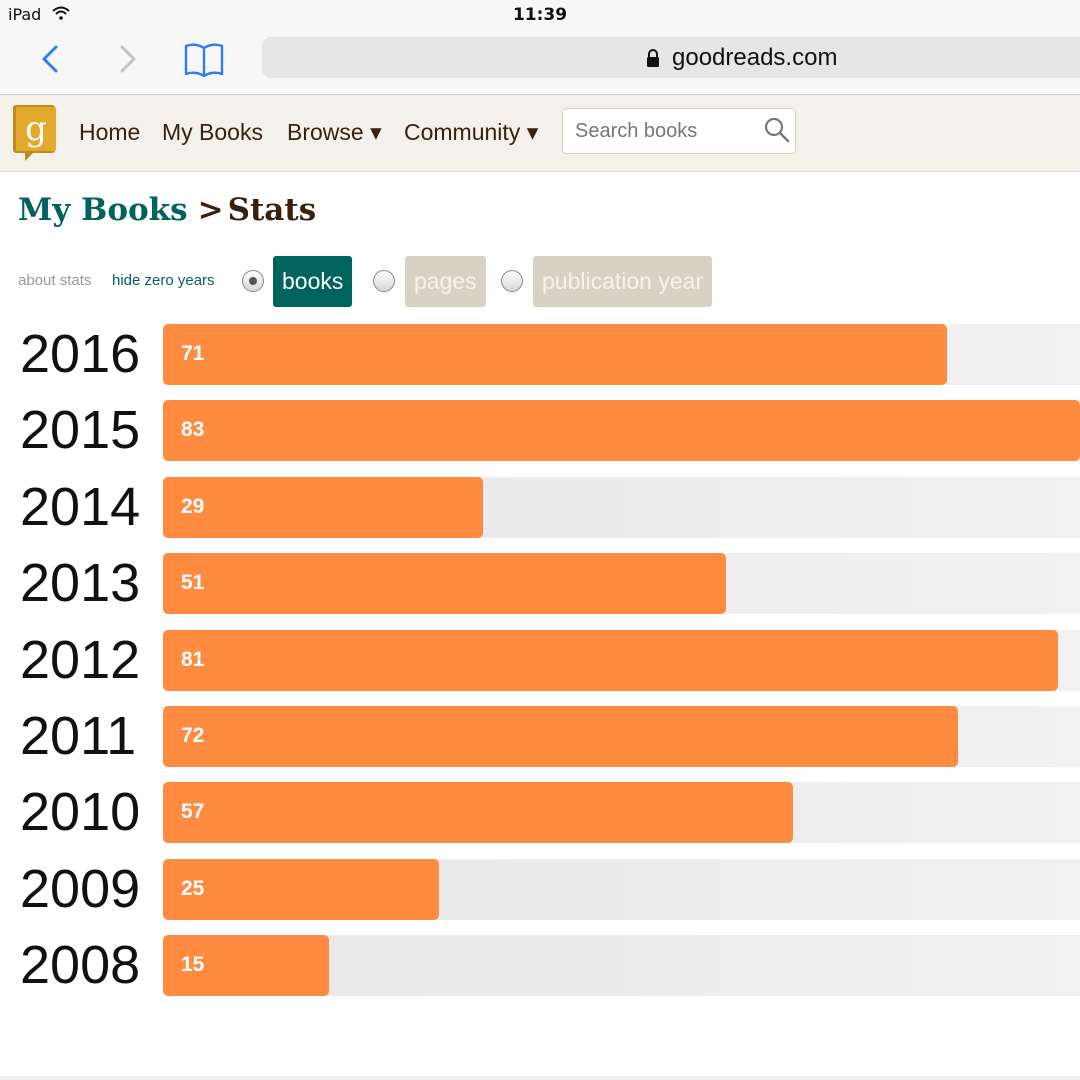  What do you see at coordinates (193, 888) in the screenshot?
I see `bar-value-label: 25` at bounding box center [193, 888].